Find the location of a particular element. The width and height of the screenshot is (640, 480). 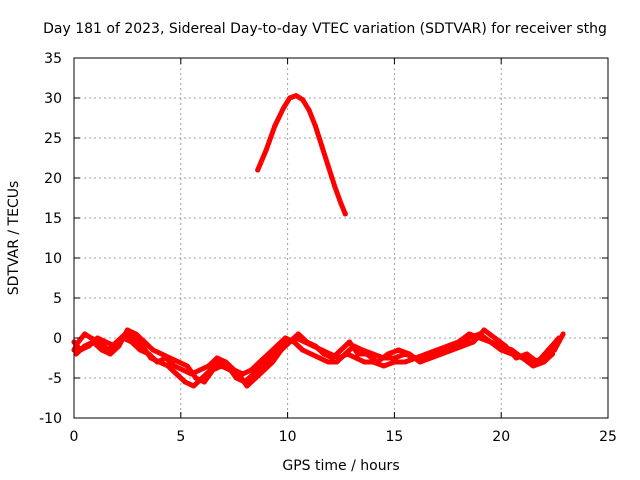

x-tick-labels: 0 5 10 15 20 25 is located at coordinates (343, 437).